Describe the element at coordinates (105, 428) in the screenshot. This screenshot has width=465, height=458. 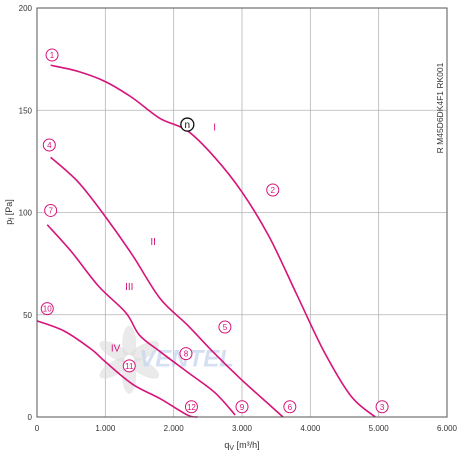
I see `x-tick-label: 1.000` at that location.